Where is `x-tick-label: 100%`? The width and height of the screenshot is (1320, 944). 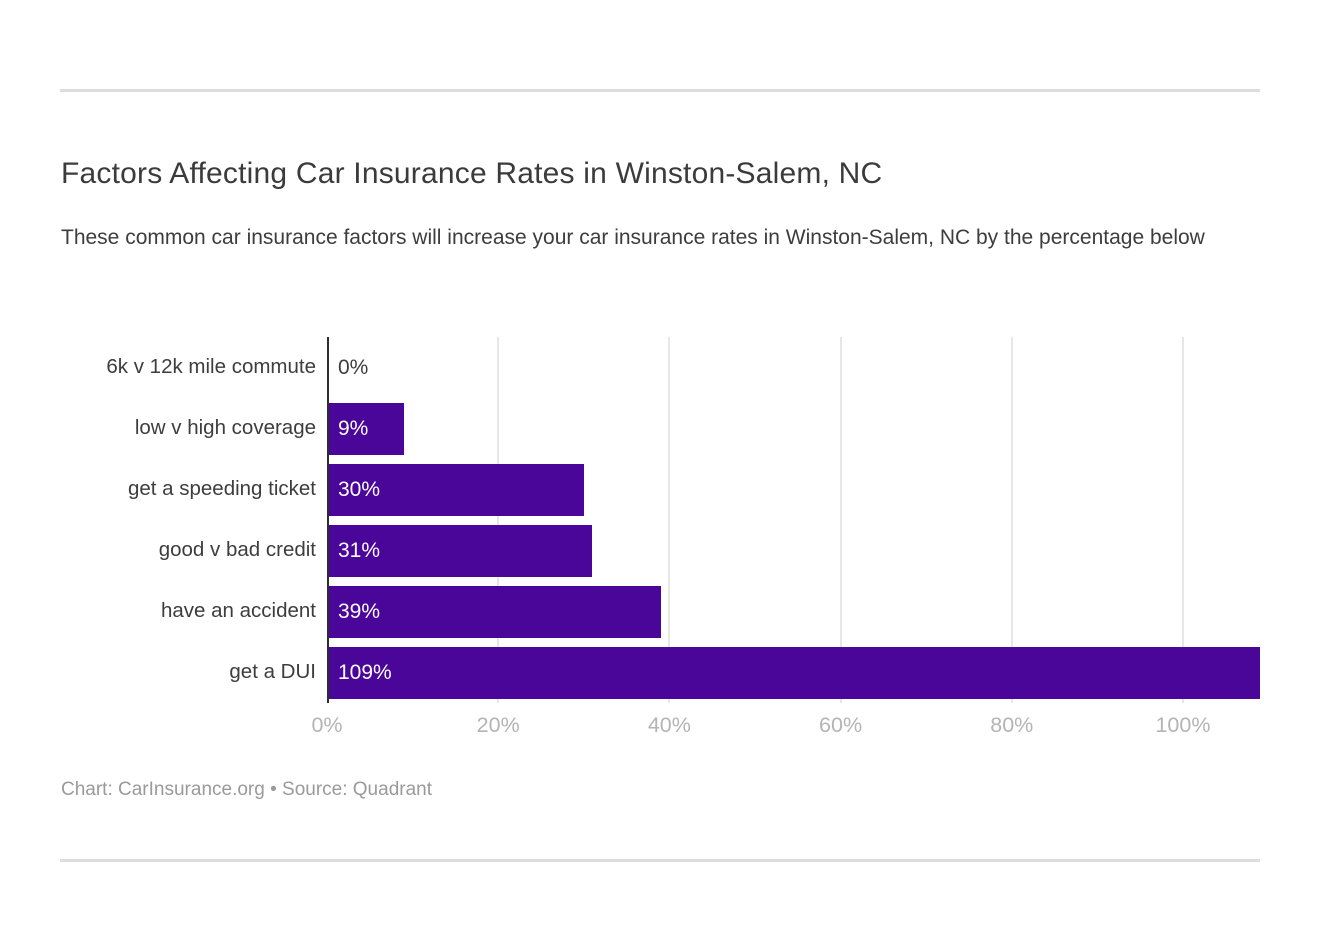
x-tick-label: 100% is located at coordinates (1183, 725).